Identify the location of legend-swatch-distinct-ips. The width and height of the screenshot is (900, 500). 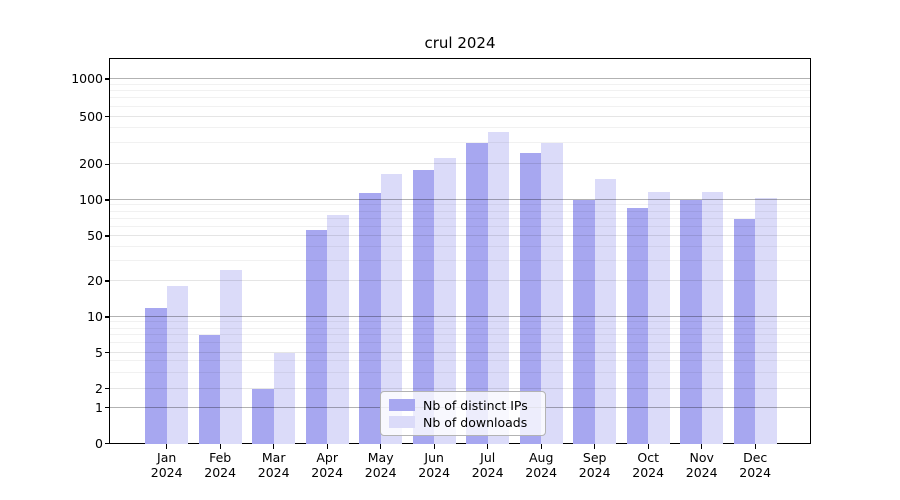
(402, 405).